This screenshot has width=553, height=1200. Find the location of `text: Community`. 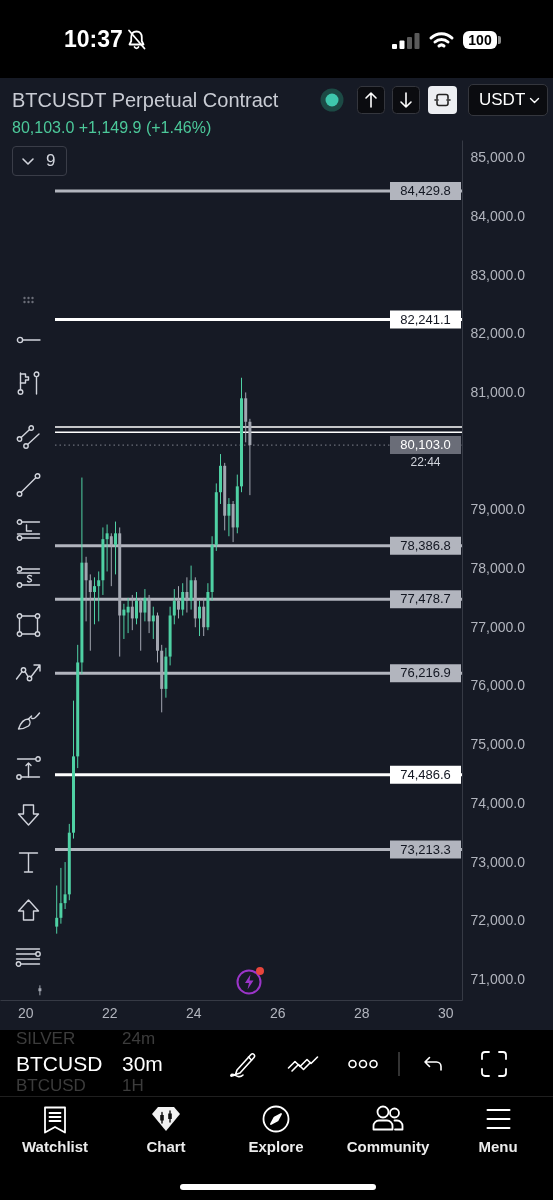

text: Community is located at coordinates (388, 1147).